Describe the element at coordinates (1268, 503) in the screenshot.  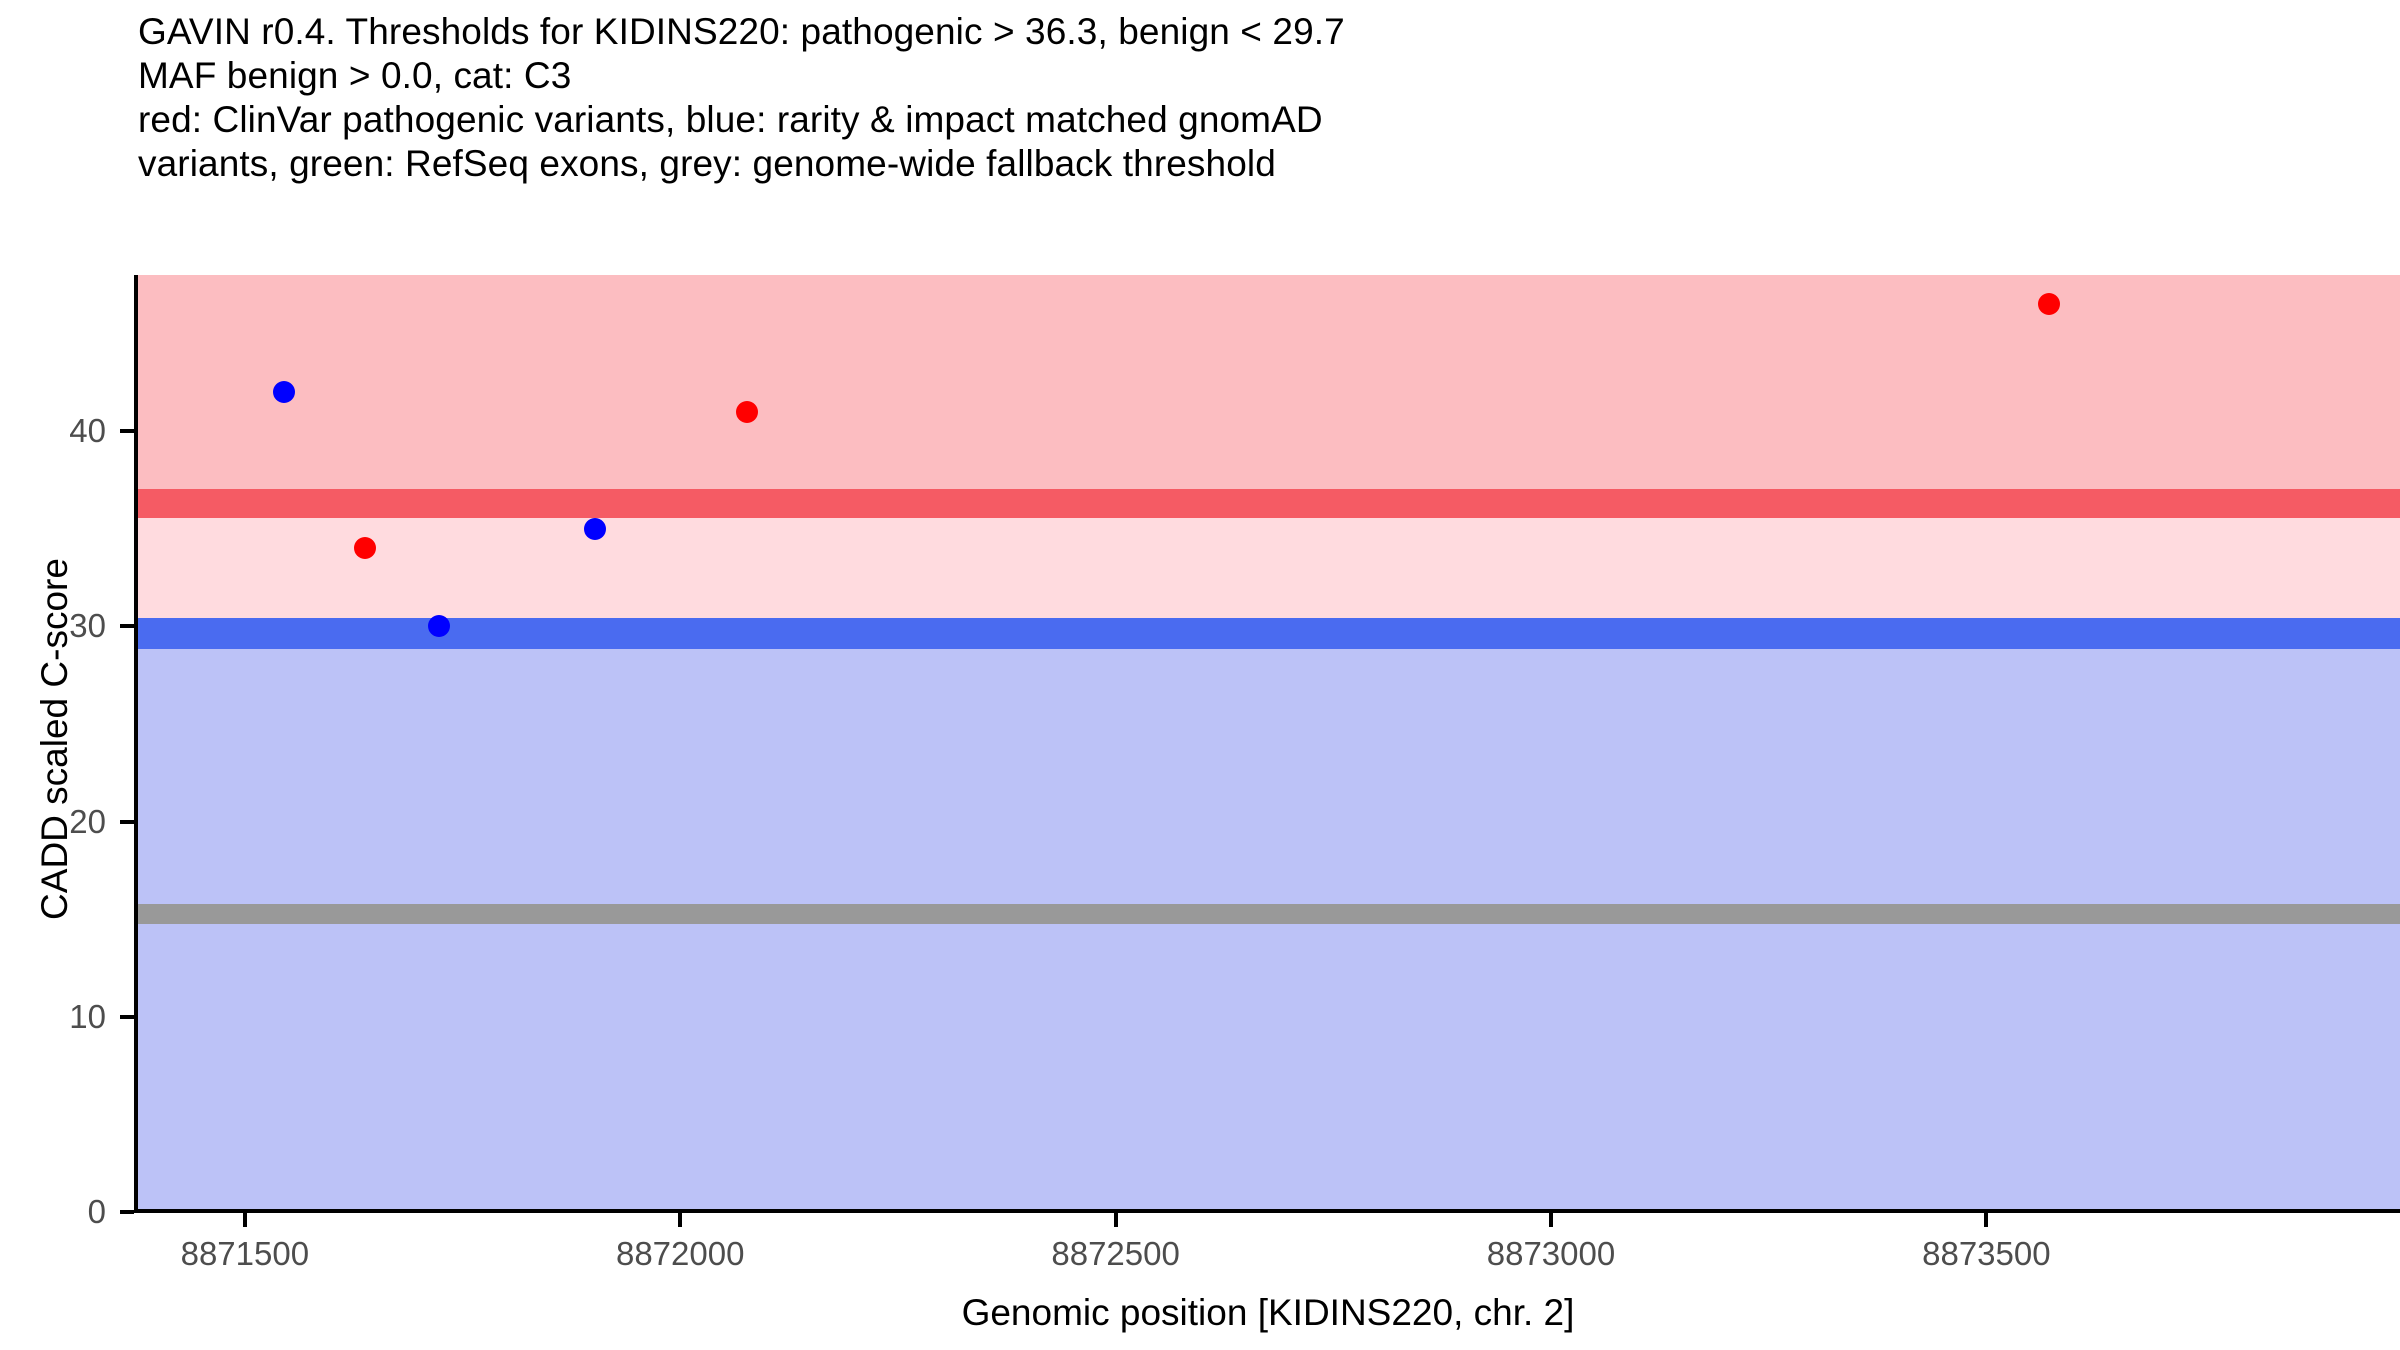
I see `band-pathogenic-threshold-line` at that location.